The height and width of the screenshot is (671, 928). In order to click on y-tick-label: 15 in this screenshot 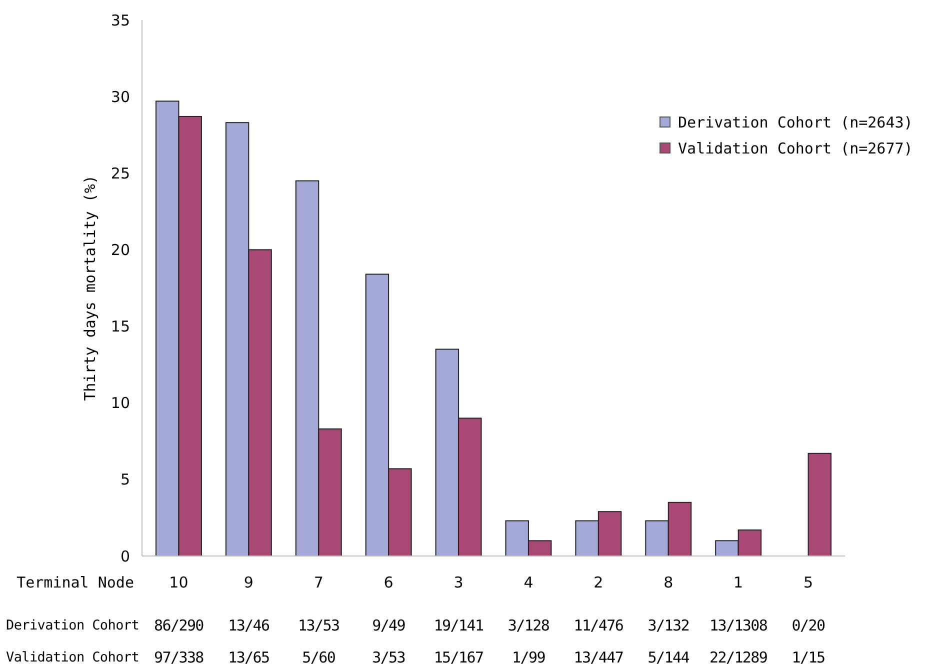, I will do `click(120, 327)`.